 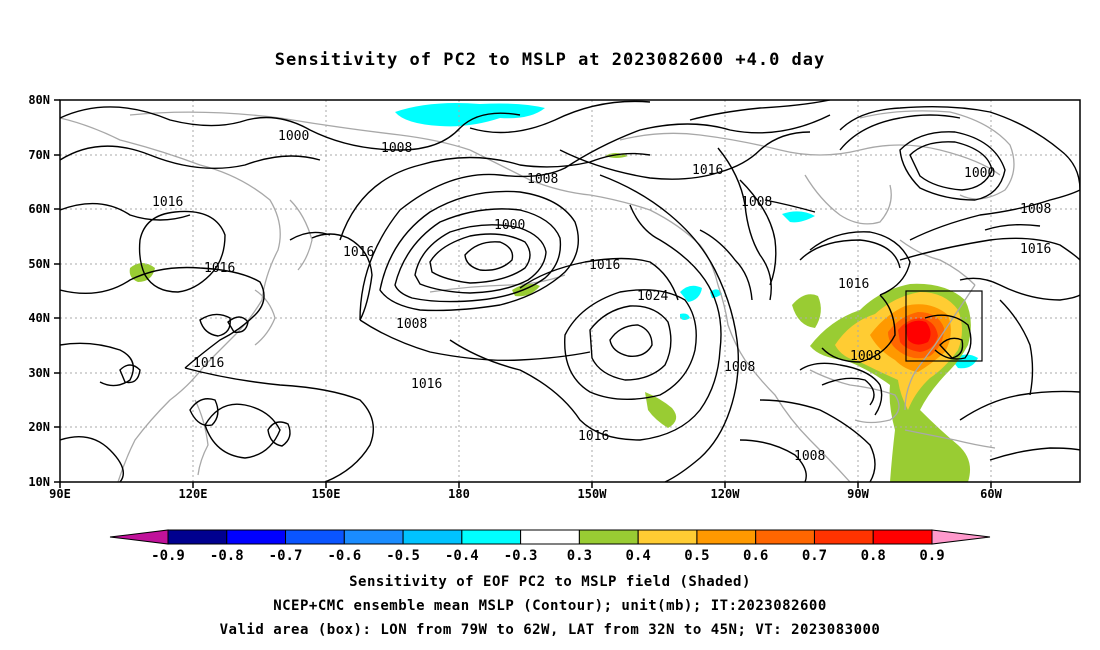 I want to click on coast-labrador, so click(x=937, y=262).